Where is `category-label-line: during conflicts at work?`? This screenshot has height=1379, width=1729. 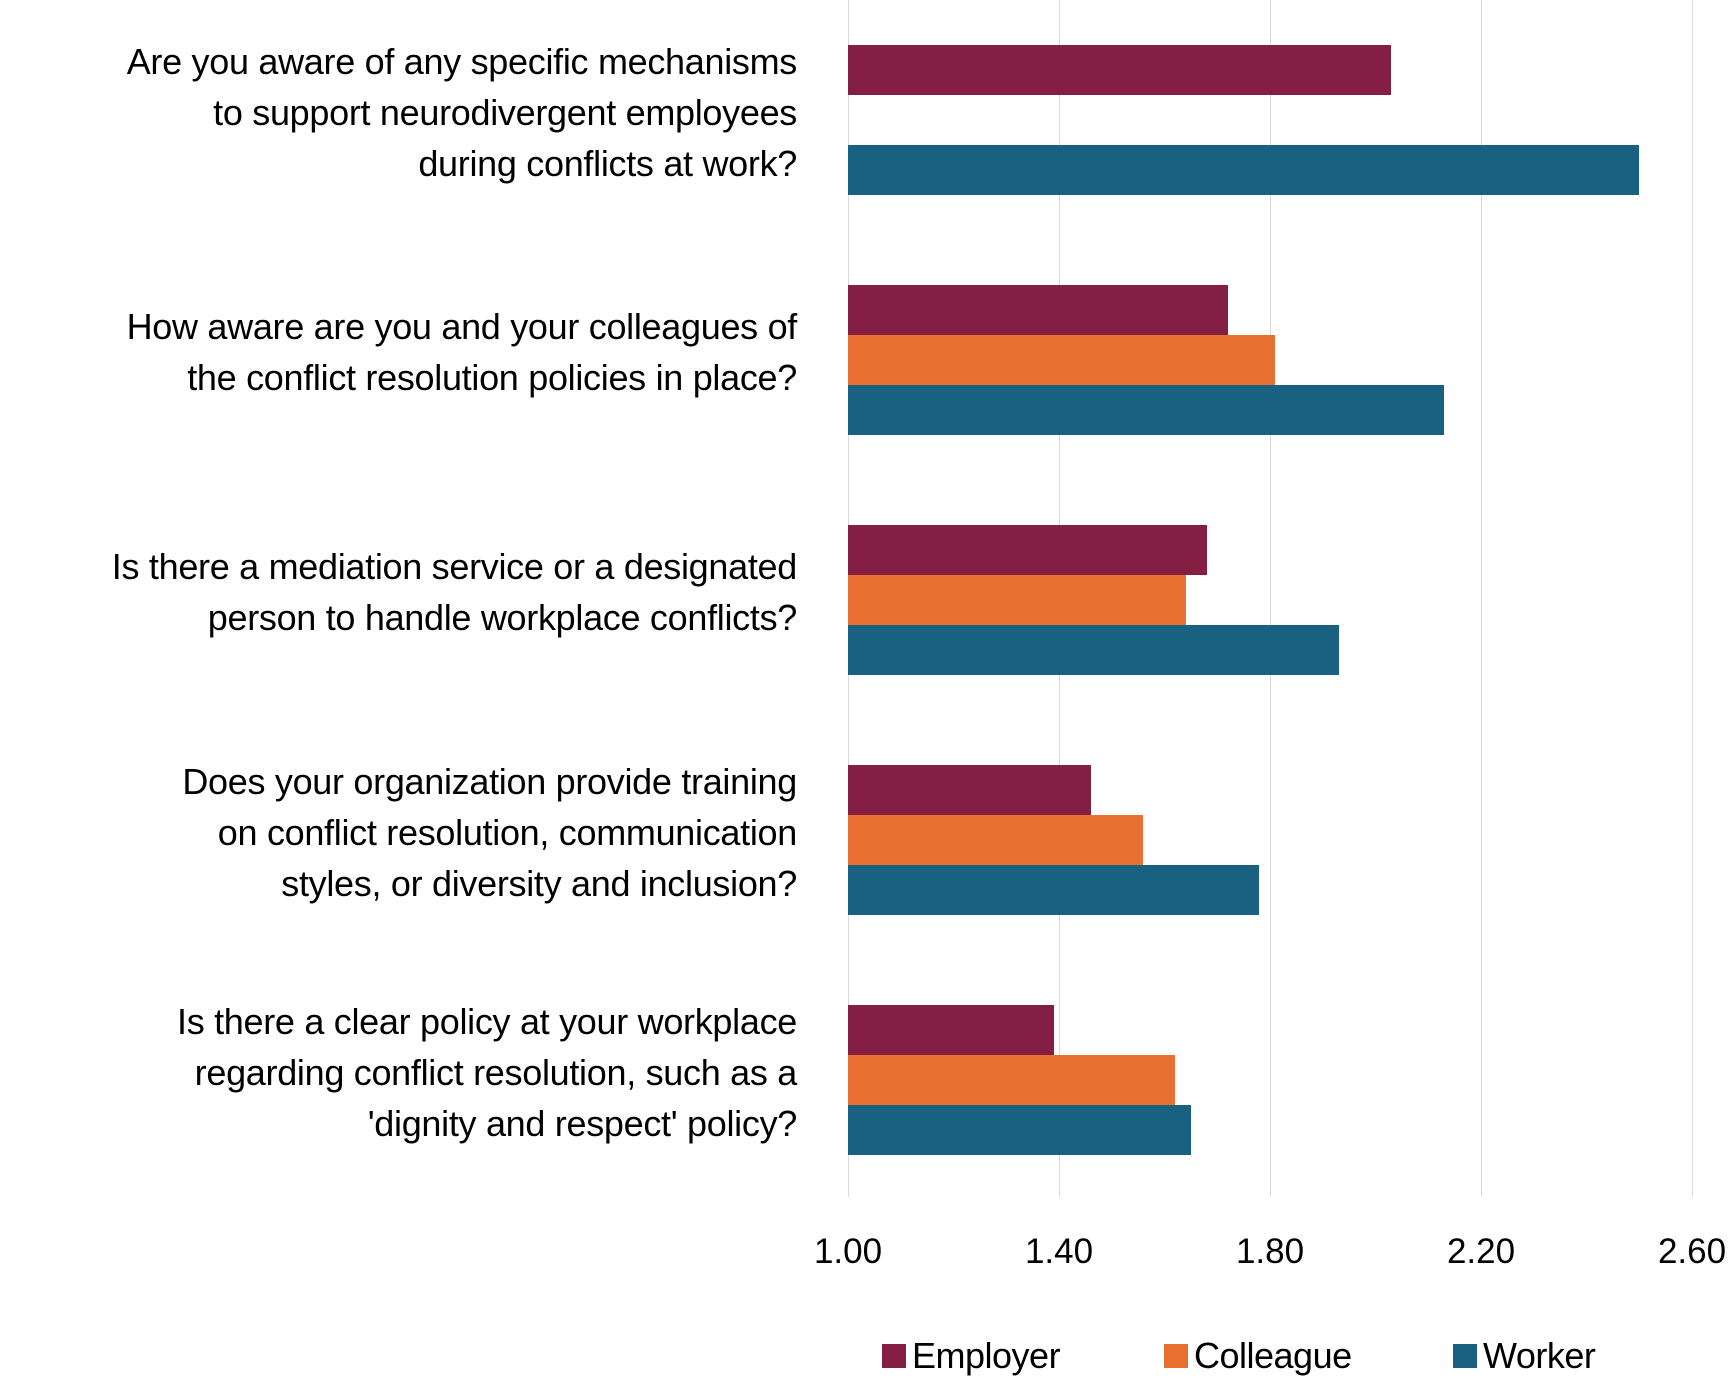
category-label-line: during conflicts at work? is located at coordinates (607, 163).